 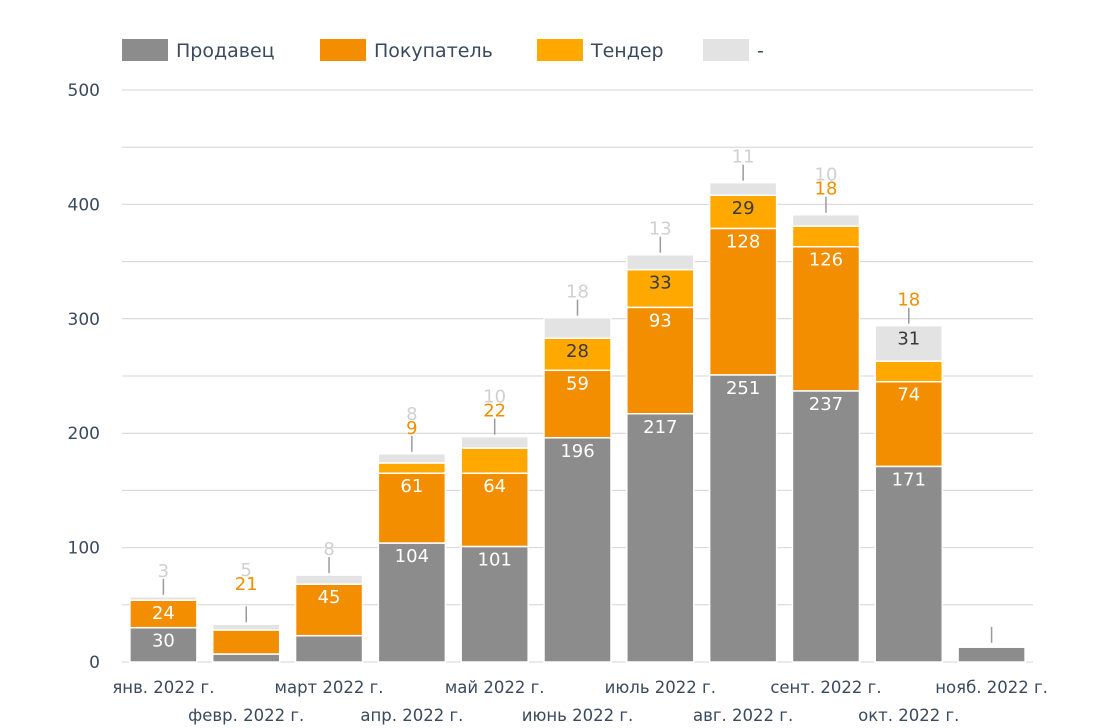 What do you see at coordinates (433, 51) in the screenshot?
I see `legend-label: Покупатель` at bounding box center [433, 51].